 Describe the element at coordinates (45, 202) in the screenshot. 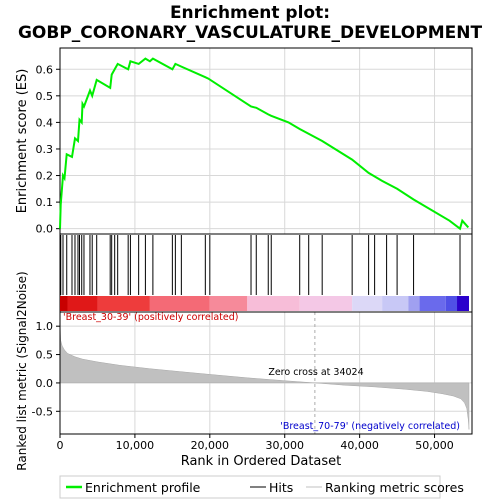

I see `es-y-tick-label: 0.1` at that location.